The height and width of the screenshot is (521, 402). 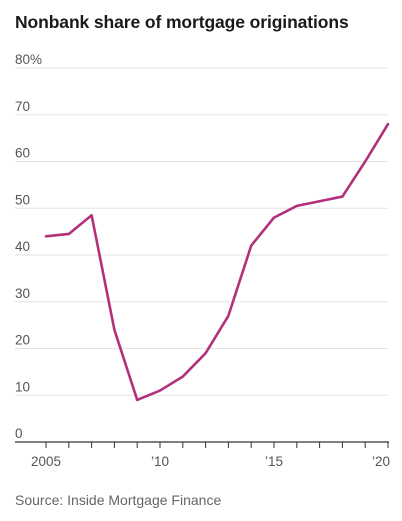 I want to click on x-tick-label: ’10, so click(x=160, y=461).